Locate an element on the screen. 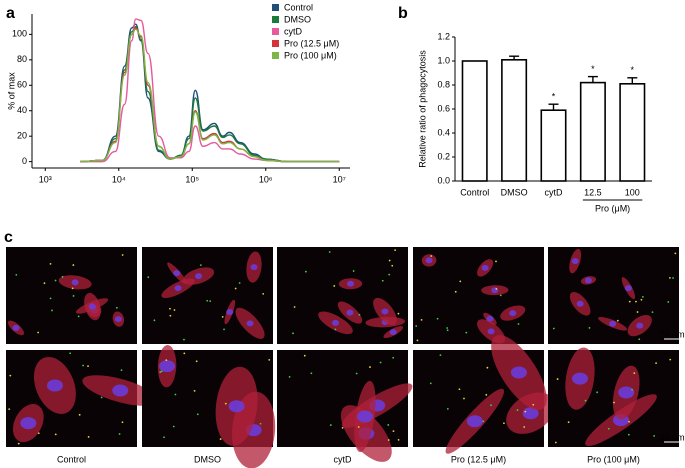  column-label: Control is located at coordinates (71, 459).